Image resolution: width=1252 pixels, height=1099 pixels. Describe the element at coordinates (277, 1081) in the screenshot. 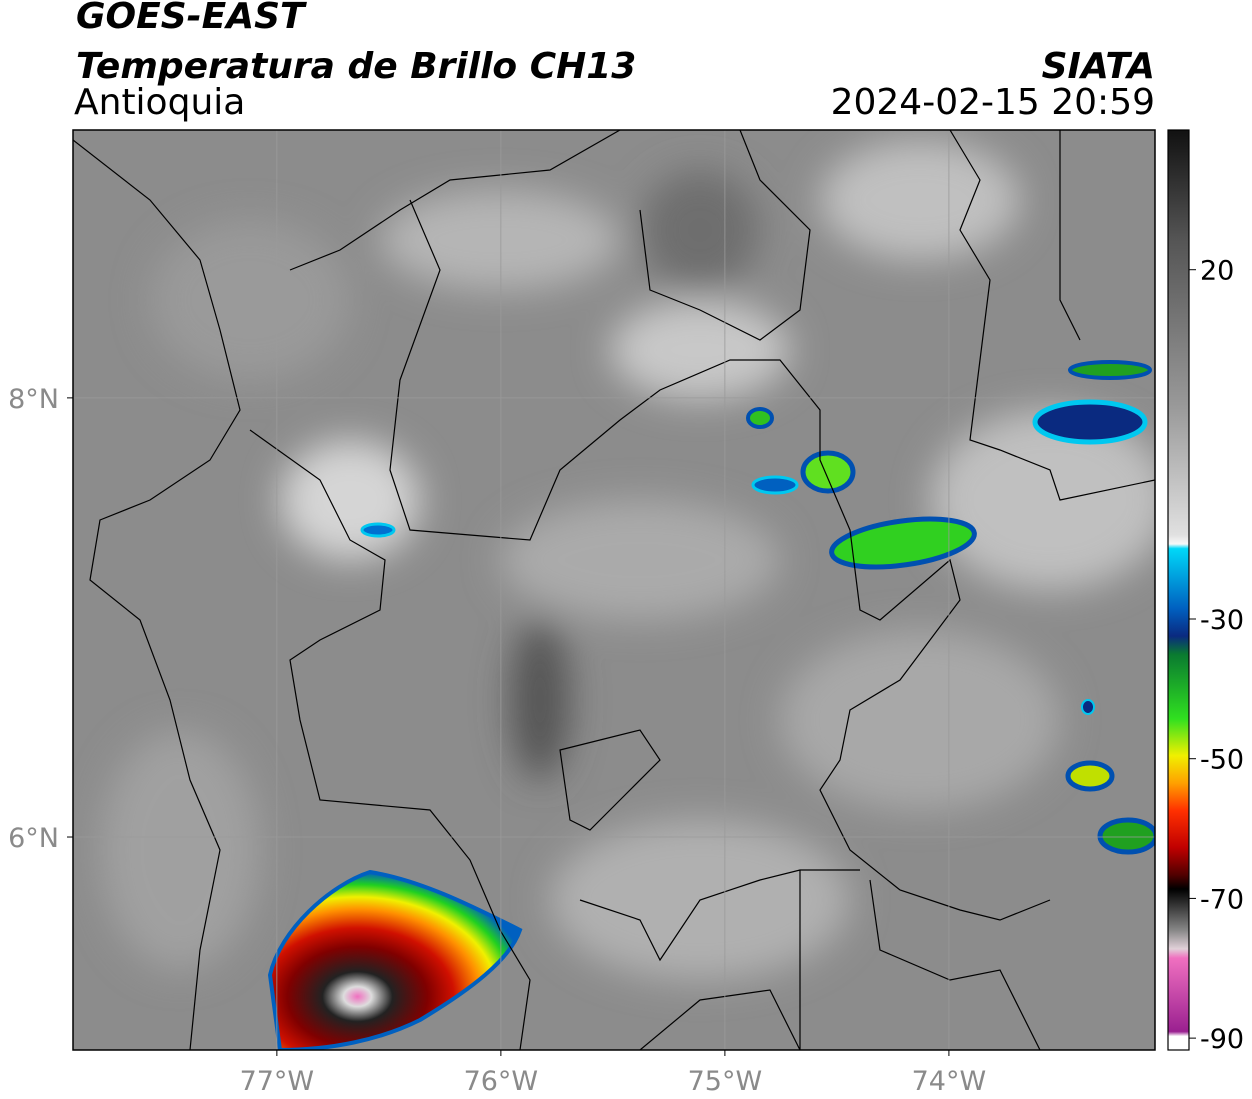

I see `x-tick-label: 77°W` at that location.